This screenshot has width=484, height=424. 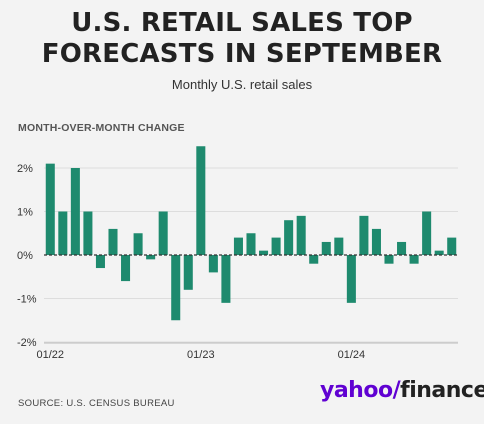 I want to click on x-tick-label: 01/24, so click(x=352, y=355).